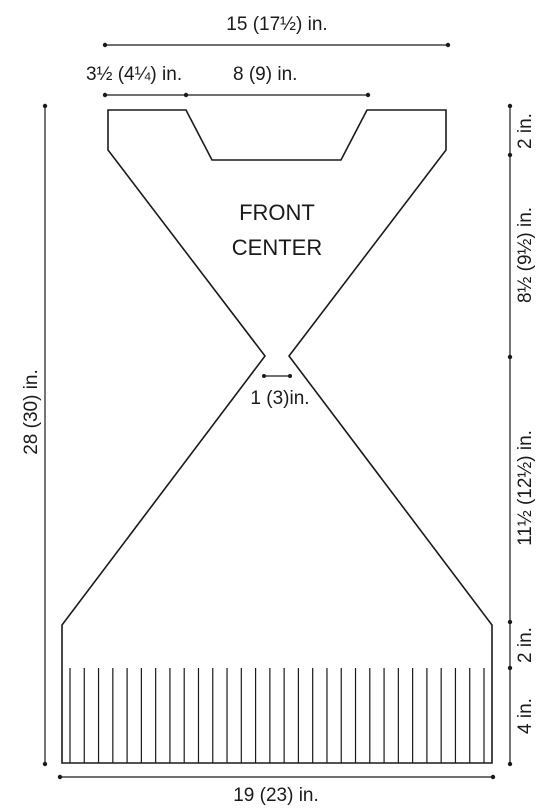  Describe the element at coordinates (134, 74) in the screenshot. I see `shoulder-width-label: 3½ (4¼) in.` at that location.